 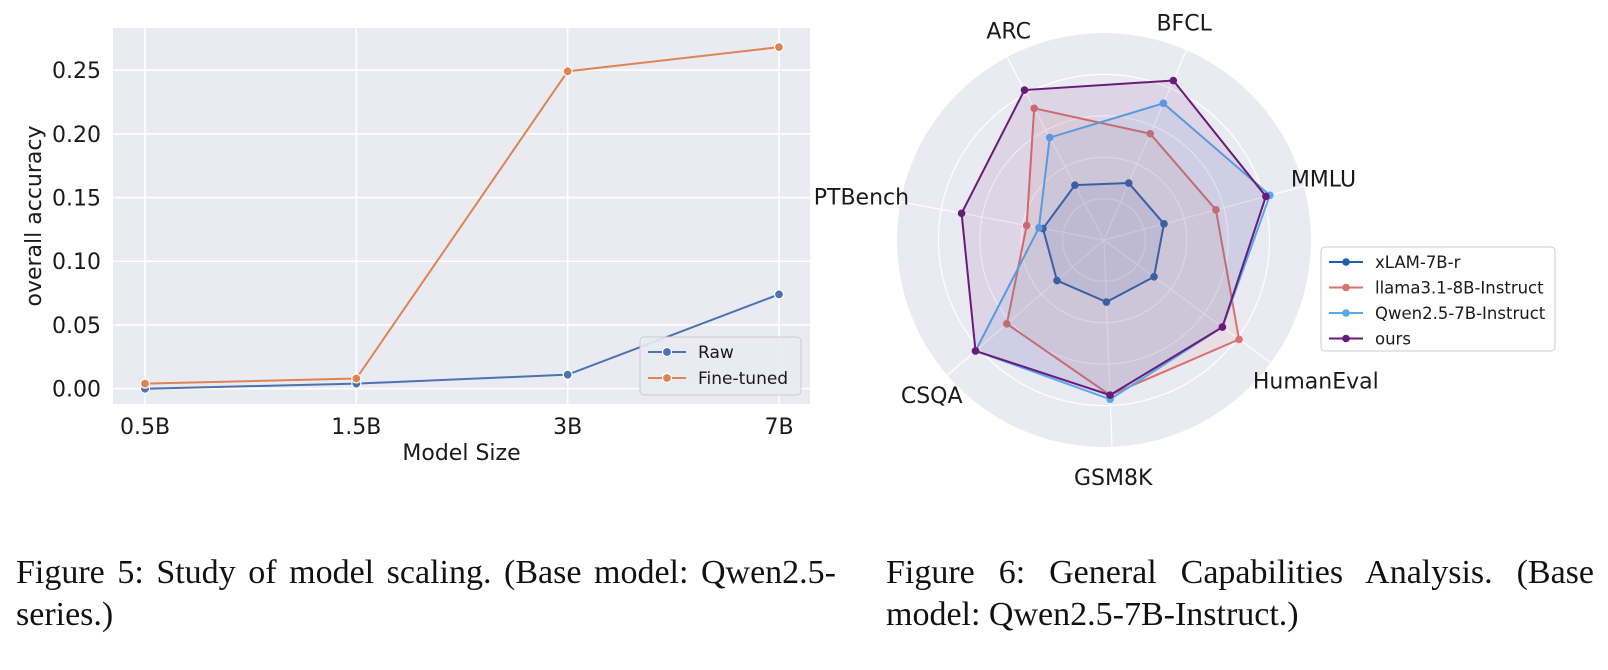 I want to click on radar-axis-label: CSQA, so click(x=932, y=396).